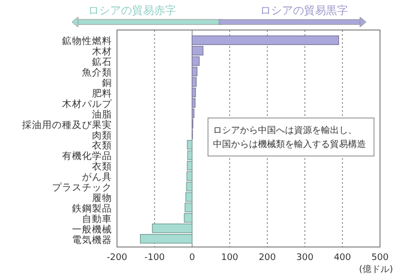 The height and width of the screenshot is (276, 400). I want to click on y-tick-label: 鉱石, so click(102, 62).